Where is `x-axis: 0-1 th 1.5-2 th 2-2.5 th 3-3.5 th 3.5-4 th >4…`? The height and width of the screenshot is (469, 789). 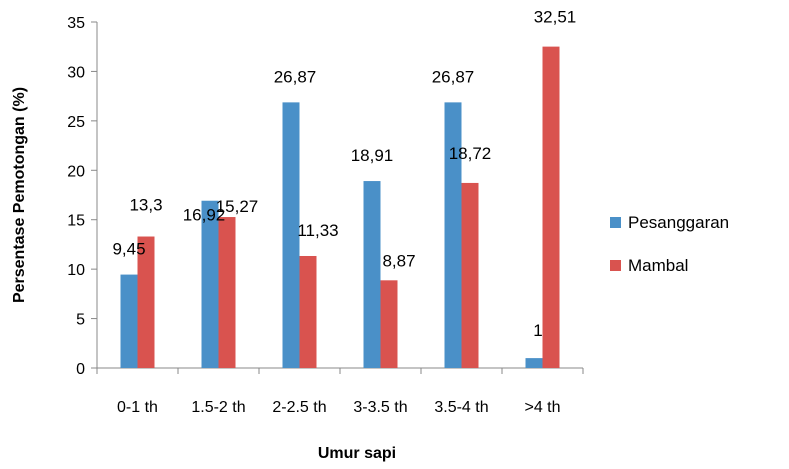
x-axis: 0-1 th 1.5-2 th 2-2.5 th 3-3.5 th 3.5-4 th >4… is located at coordinates (340, 391).